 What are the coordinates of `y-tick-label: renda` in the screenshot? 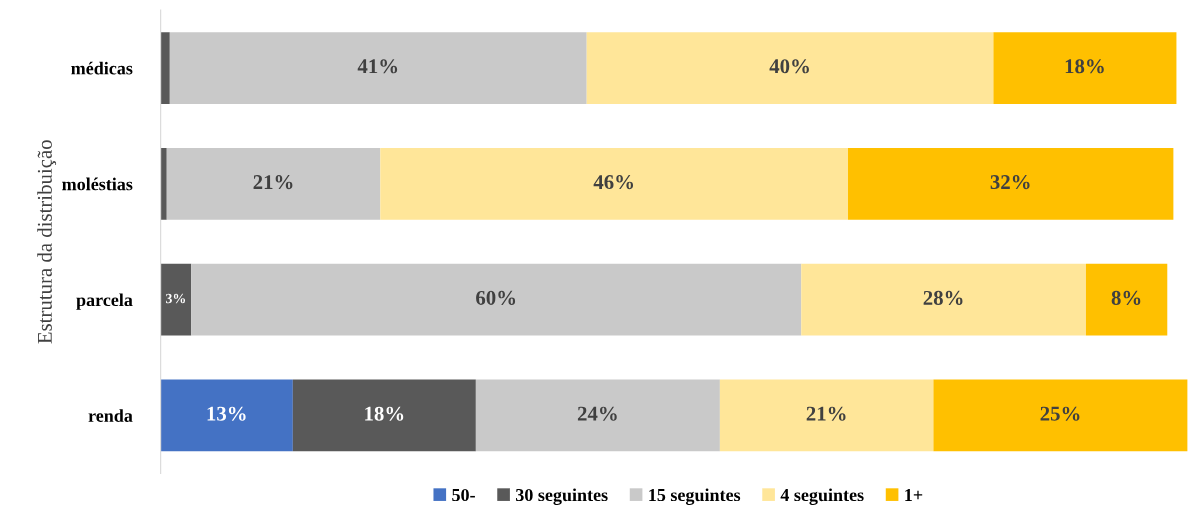 It's located at (110, 415).